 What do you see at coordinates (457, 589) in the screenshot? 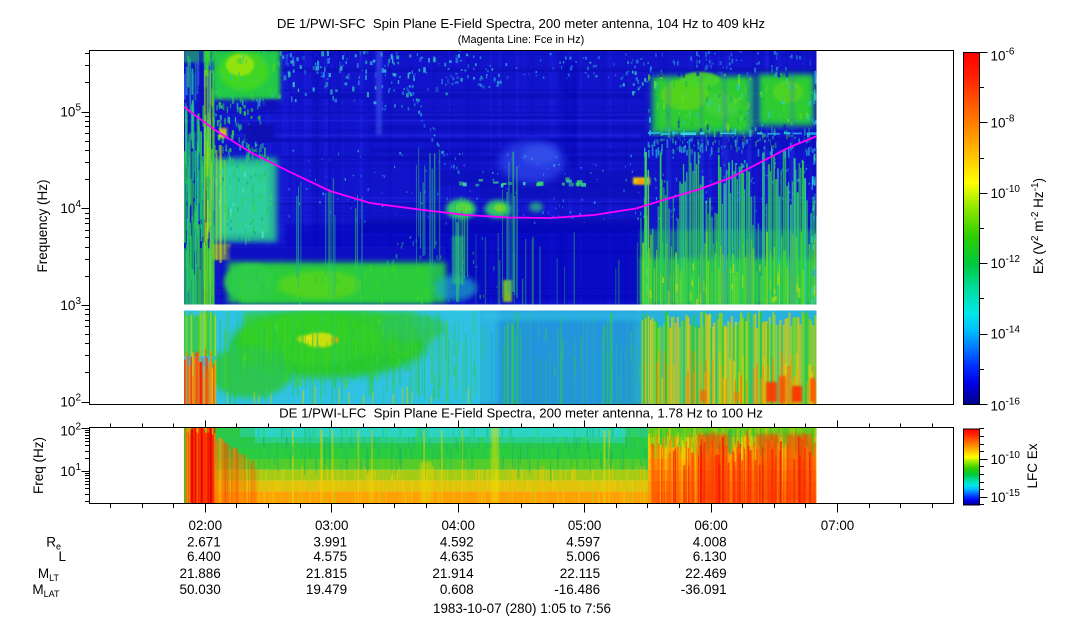
I see `svg-text: 0.608` at bounding box center [457, 589].